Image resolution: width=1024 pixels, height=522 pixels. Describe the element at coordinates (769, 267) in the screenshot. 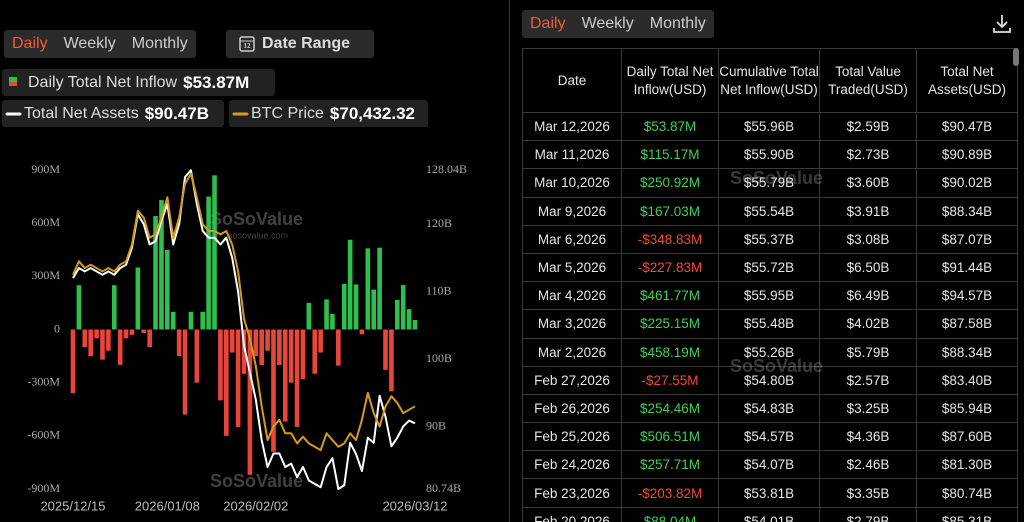

I see `table-cell: $55.72B` at that location.